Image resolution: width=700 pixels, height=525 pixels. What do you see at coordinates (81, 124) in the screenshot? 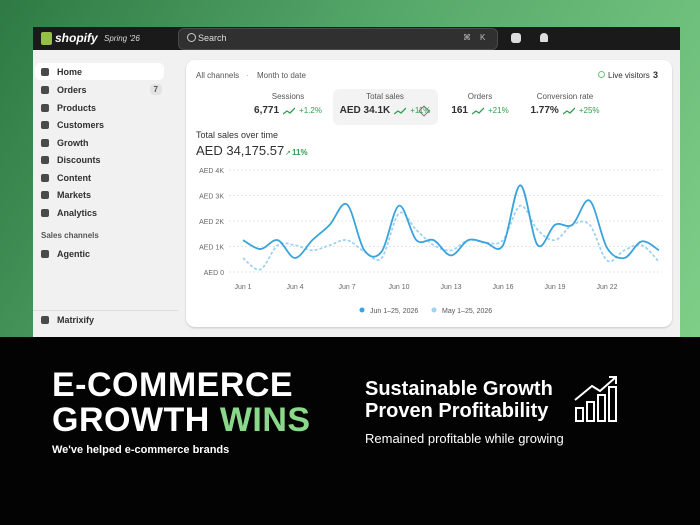
I see `nav-label: Customers` at bounding box center [81, 124].